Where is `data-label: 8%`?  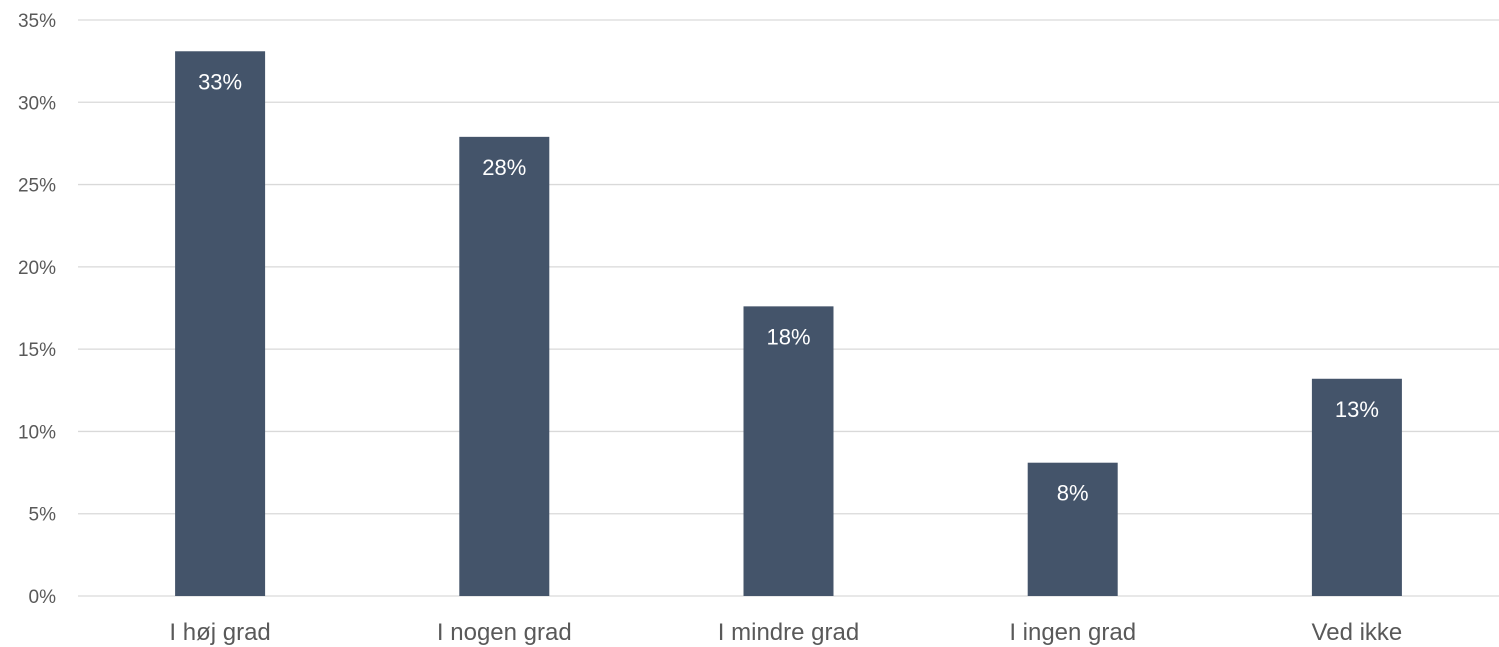
data-label: 8% is located at coordinates (1073, 493).